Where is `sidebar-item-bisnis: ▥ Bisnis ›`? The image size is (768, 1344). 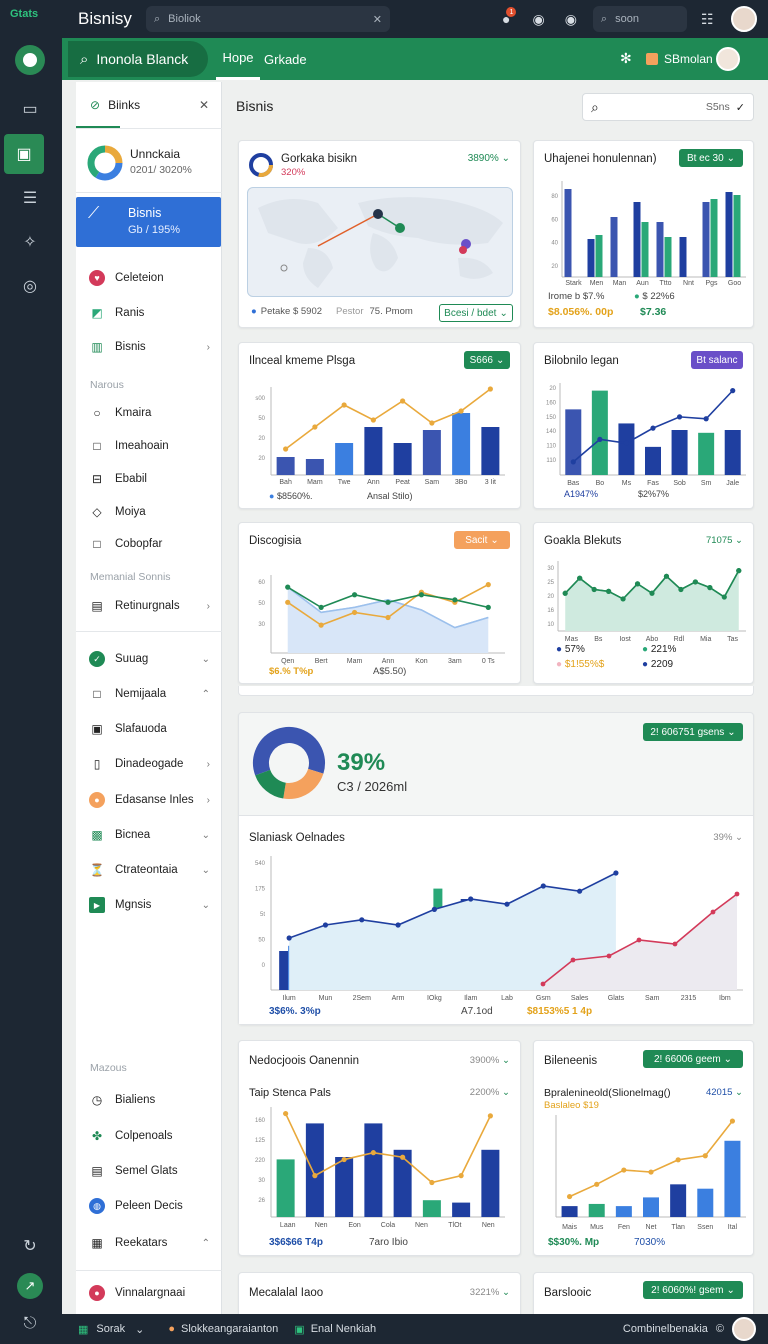
sidebar-item-bisnis: ▥ Bisnis › is located at coordinates (149, 347).